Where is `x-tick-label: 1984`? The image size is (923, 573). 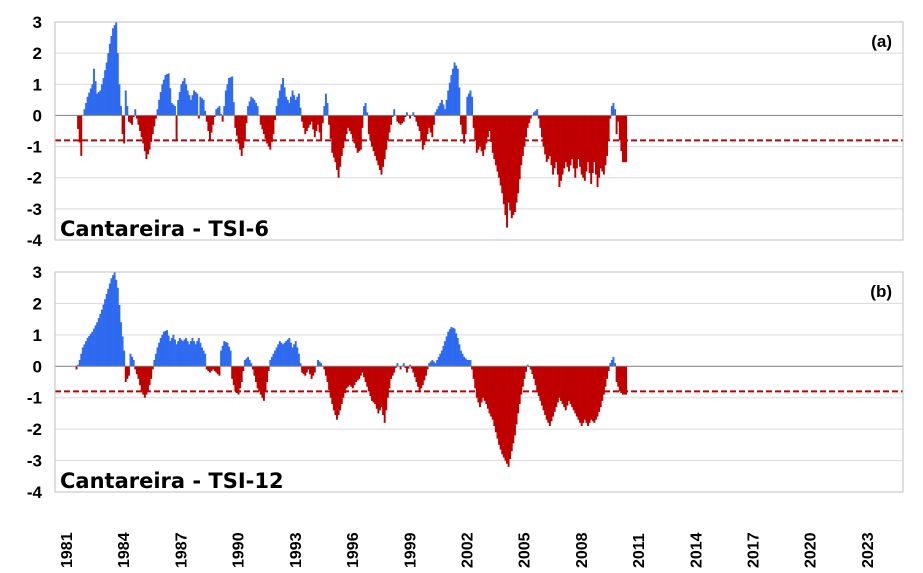 x-tick-label: 1984 is located at coordinates (124, 550).